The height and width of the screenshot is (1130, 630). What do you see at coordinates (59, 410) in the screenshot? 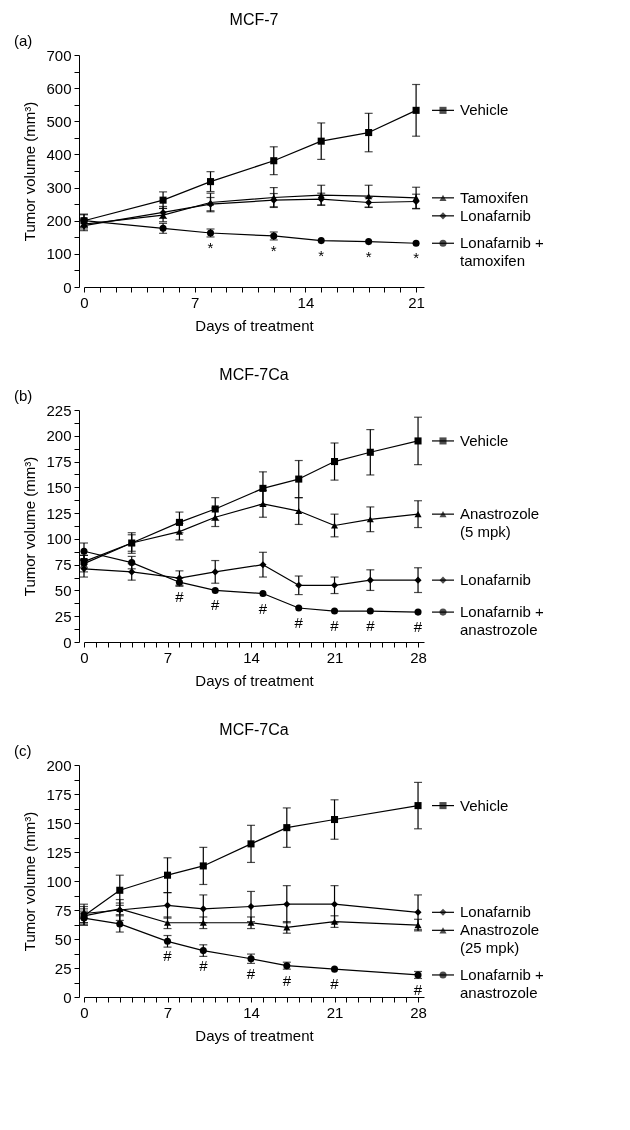
I see `y-tick-label: 225` at bounding box center [59, 410].